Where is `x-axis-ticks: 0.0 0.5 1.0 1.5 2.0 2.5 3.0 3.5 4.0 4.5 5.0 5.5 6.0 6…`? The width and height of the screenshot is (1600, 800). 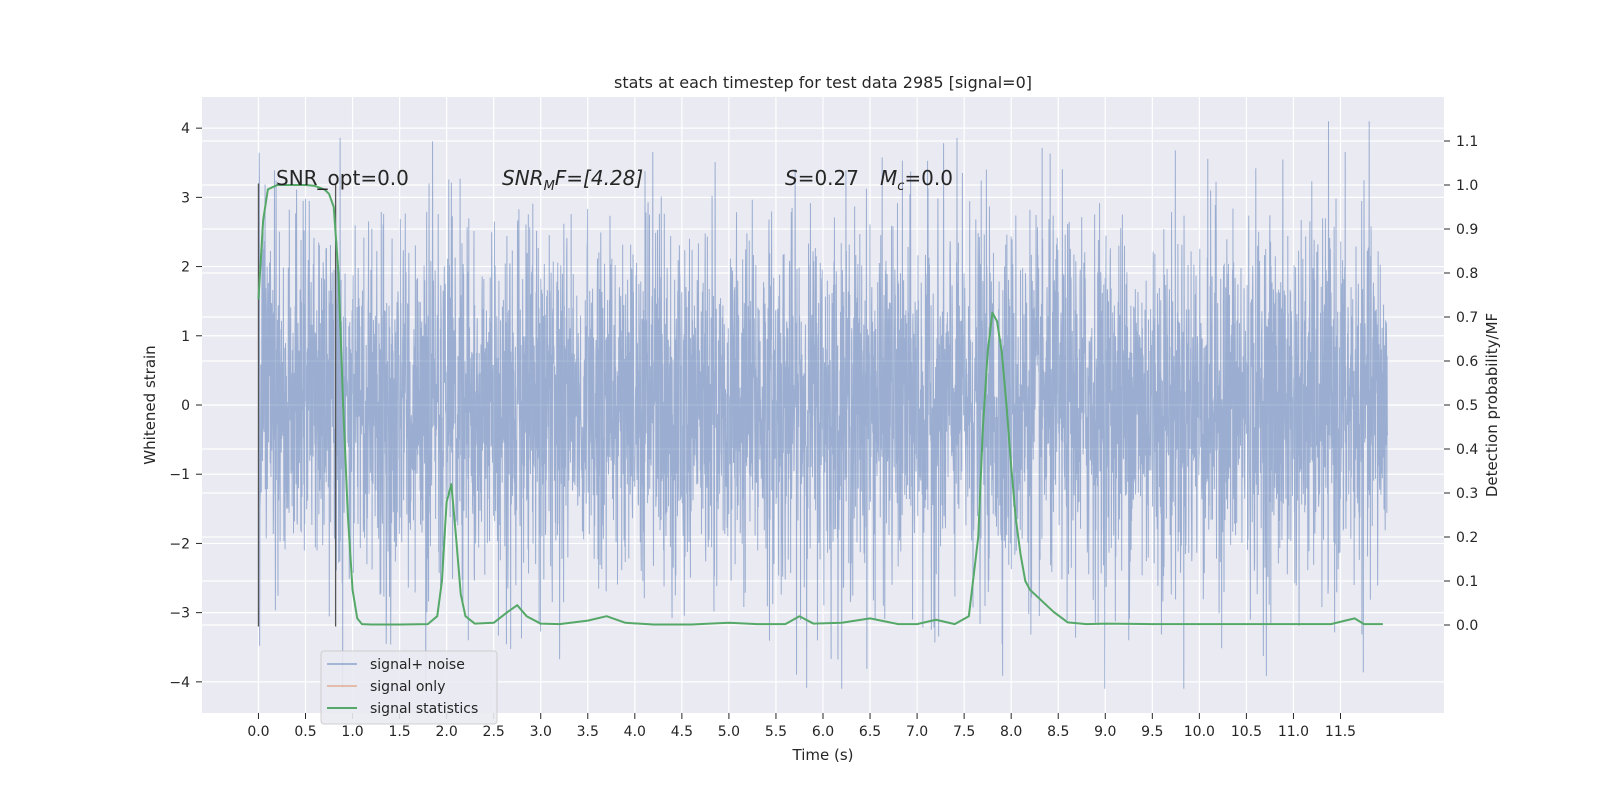 x-axis-ticks: 0.0 0.5 1.0 1.5 2.0 2.5 3.0 3.5 4.0 4.5 5.0 5.5 6.0 6… is located at coordinates (801, 726).